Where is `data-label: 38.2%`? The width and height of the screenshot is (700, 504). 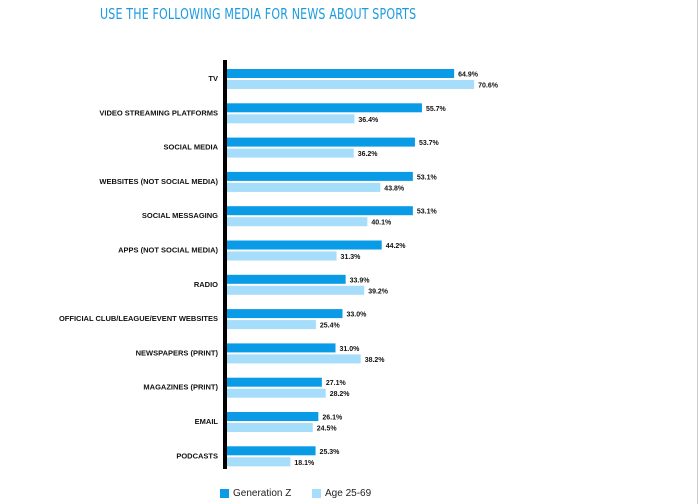 data-label: 38.2% is located at coordinates (375, 360).